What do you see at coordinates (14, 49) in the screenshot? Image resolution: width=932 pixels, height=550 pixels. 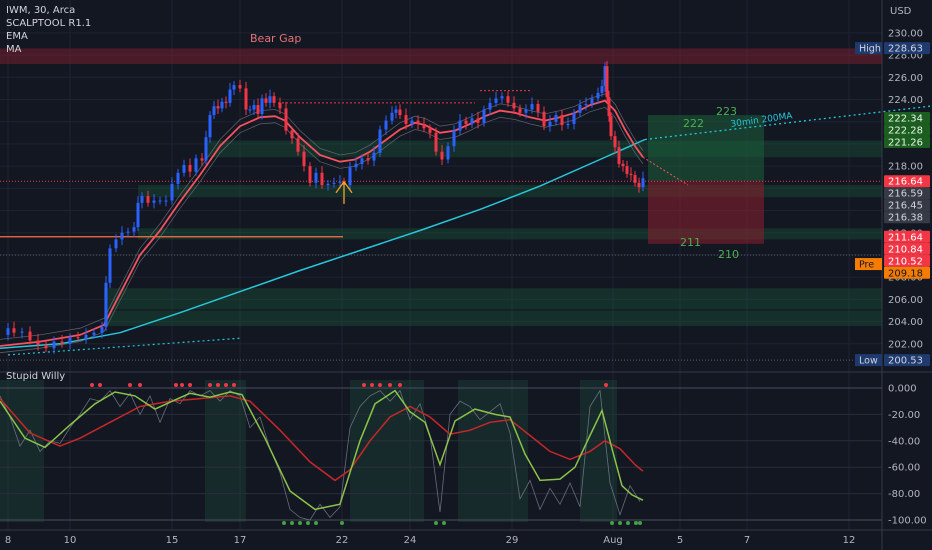 I see `indicator-ma: MA` at bounding box center [14, 49].